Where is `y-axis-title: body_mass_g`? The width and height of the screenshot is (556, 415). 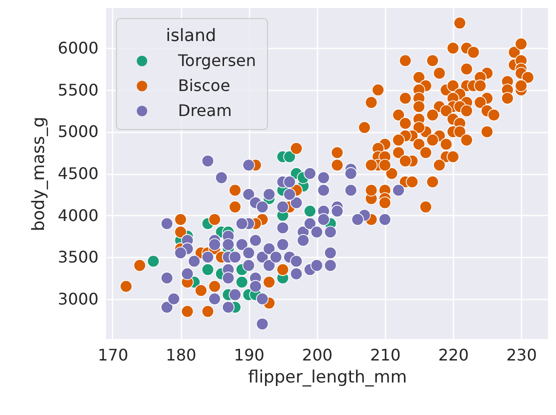 y-axis-title: body_mass_g is located at coordinates (38, 174).